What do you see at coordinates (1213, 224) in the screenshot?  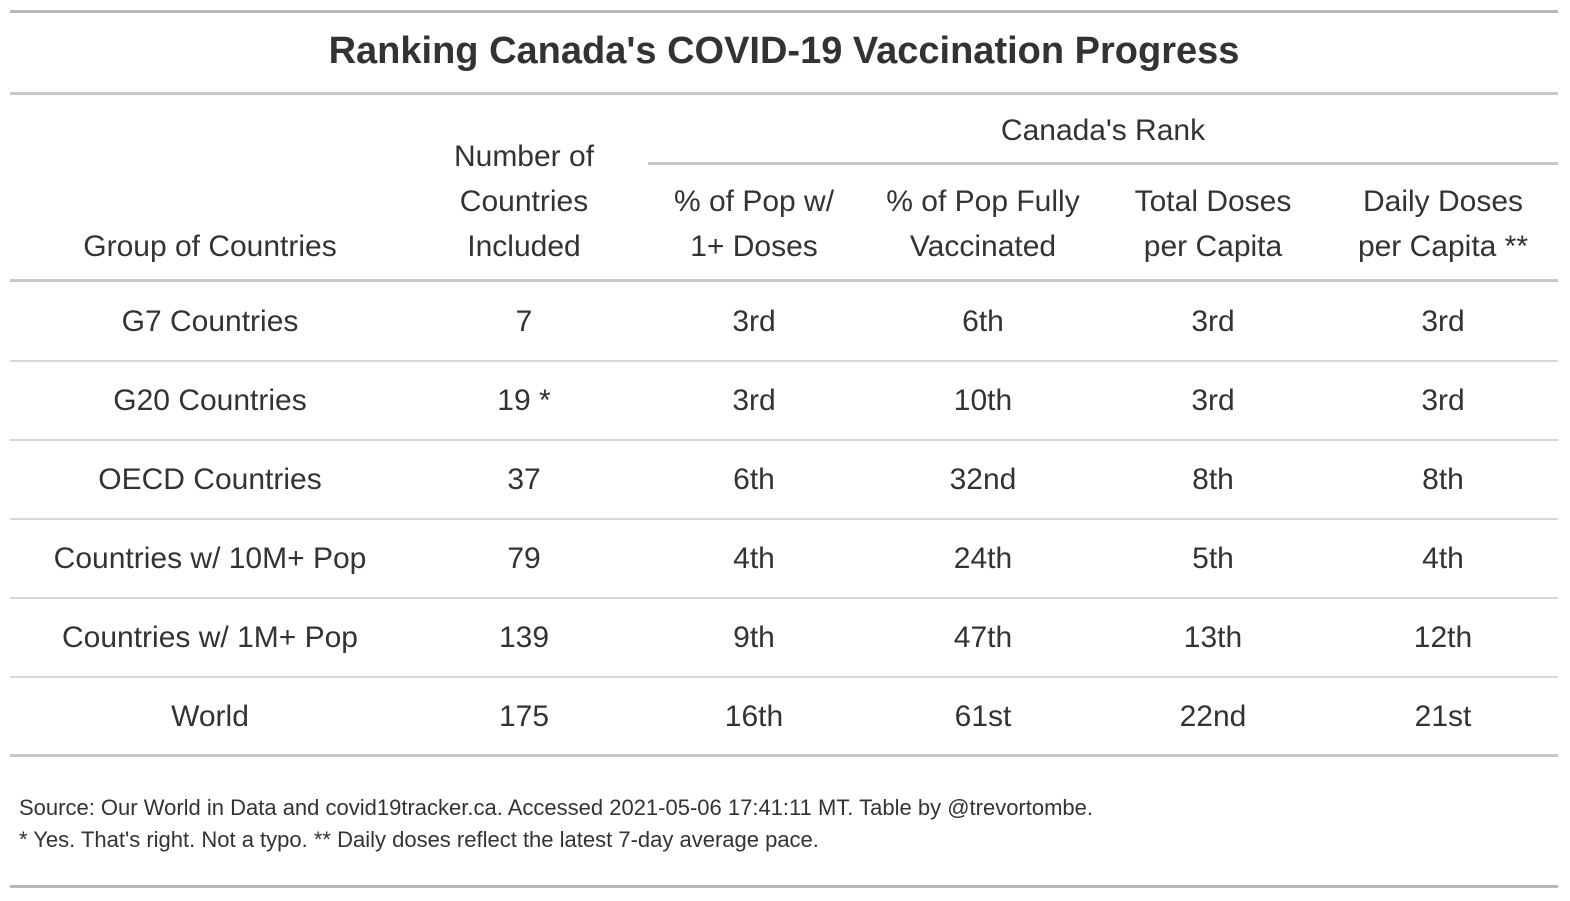 I see `column-header-total: Total Doses per Capita` at bounding box center [1213, 224].